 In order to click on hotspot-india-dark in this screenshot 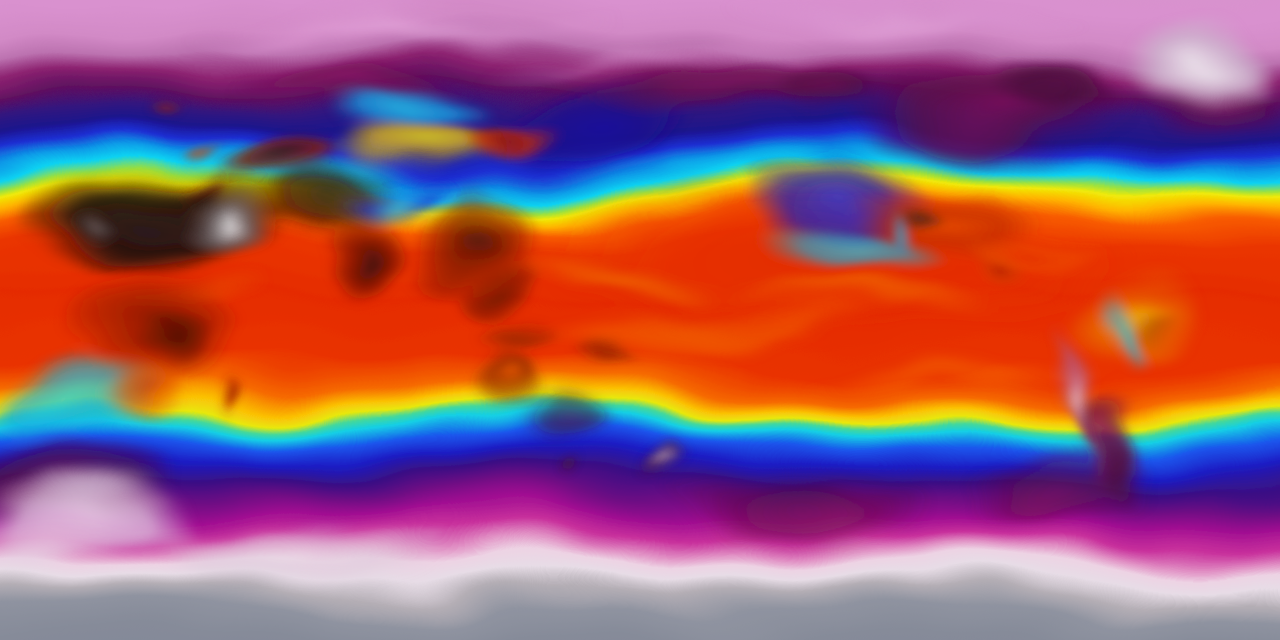, I will do `click(373, 256)`.